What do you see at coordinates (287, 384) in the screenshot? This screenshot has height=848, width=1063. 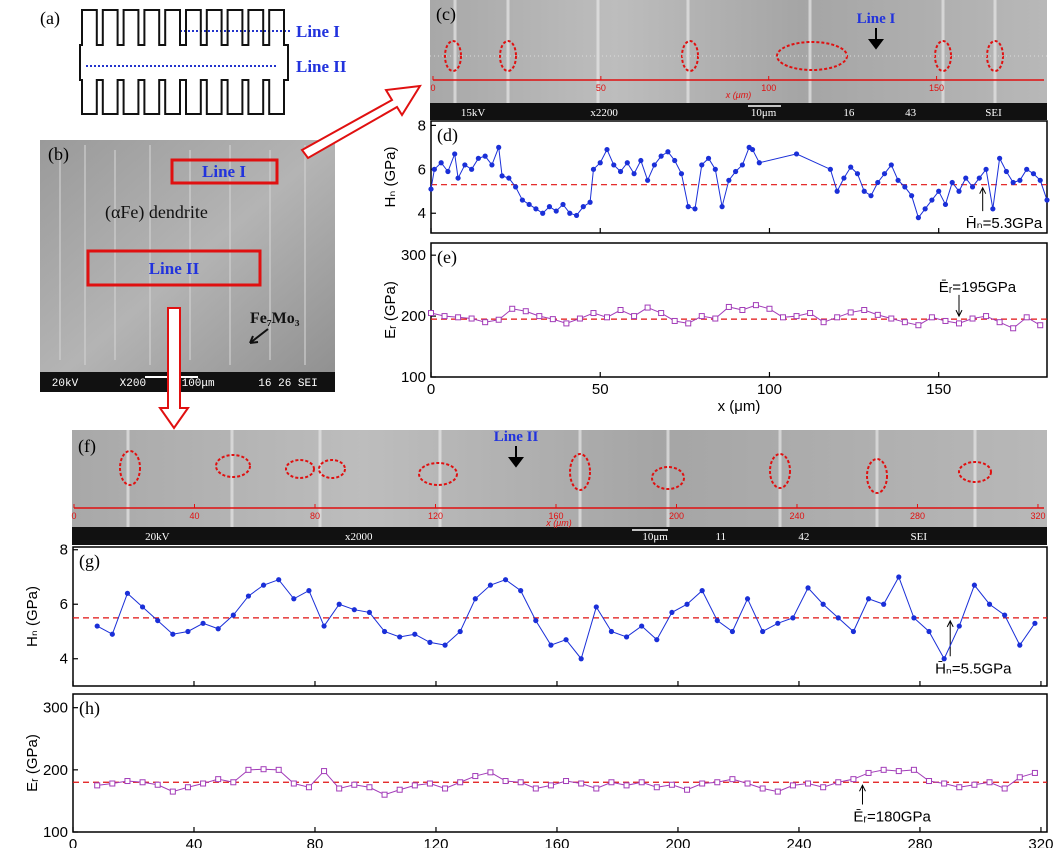 I see `info-text: 16 26 SEI` at bounding box center [287, 384].